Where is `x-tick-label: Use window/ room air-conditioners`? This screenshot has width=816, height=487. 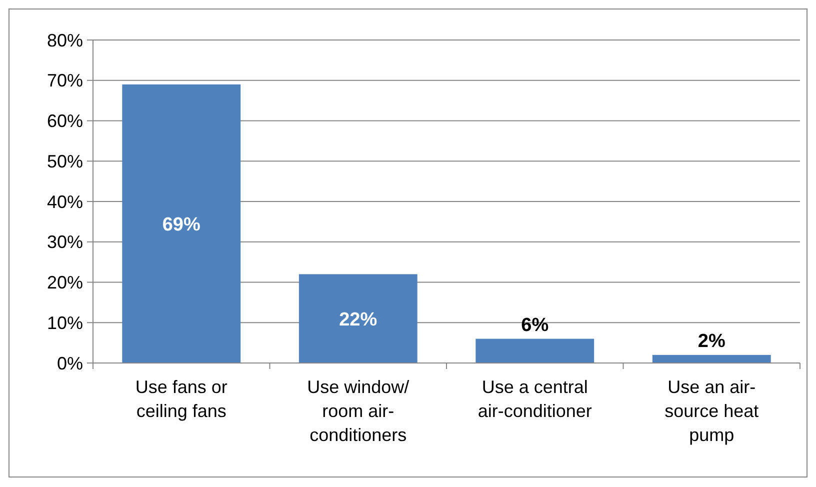 x-tick-label: Use window/ room air-conditioners is located at coordinates (358, 411).